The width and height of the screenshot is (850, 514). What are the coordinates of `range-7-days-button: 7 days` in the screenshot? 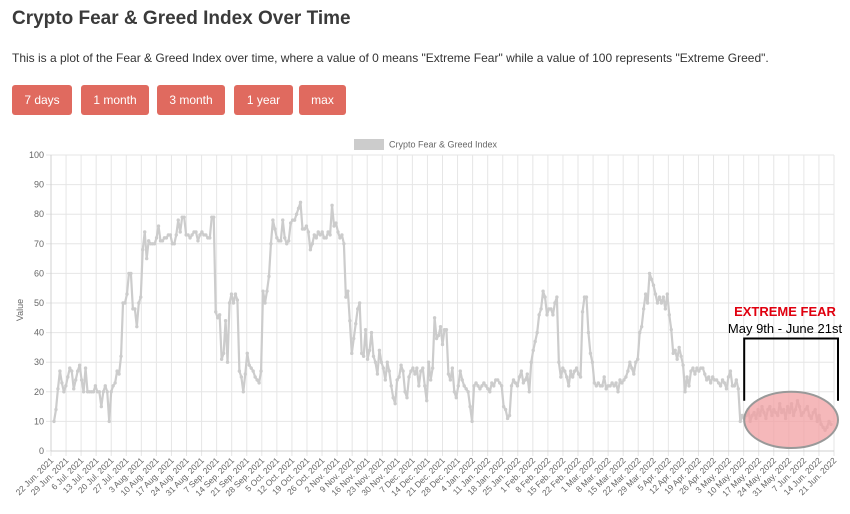 It's located at (42, 100).